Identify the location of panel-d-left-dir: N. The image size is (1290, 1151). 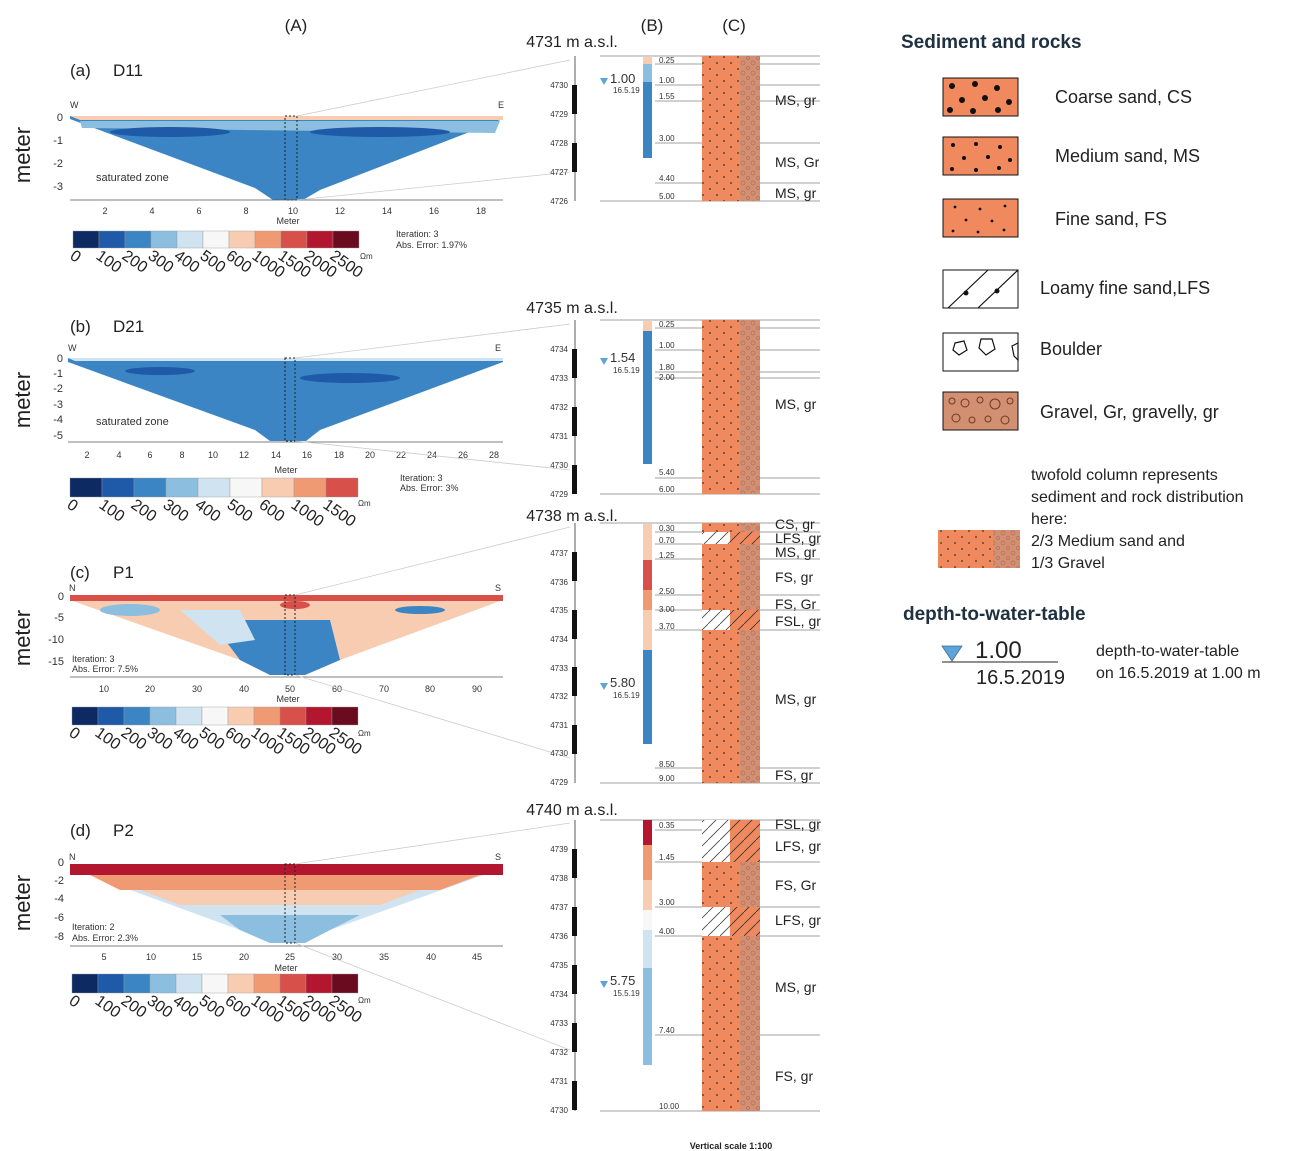
(72, 857).